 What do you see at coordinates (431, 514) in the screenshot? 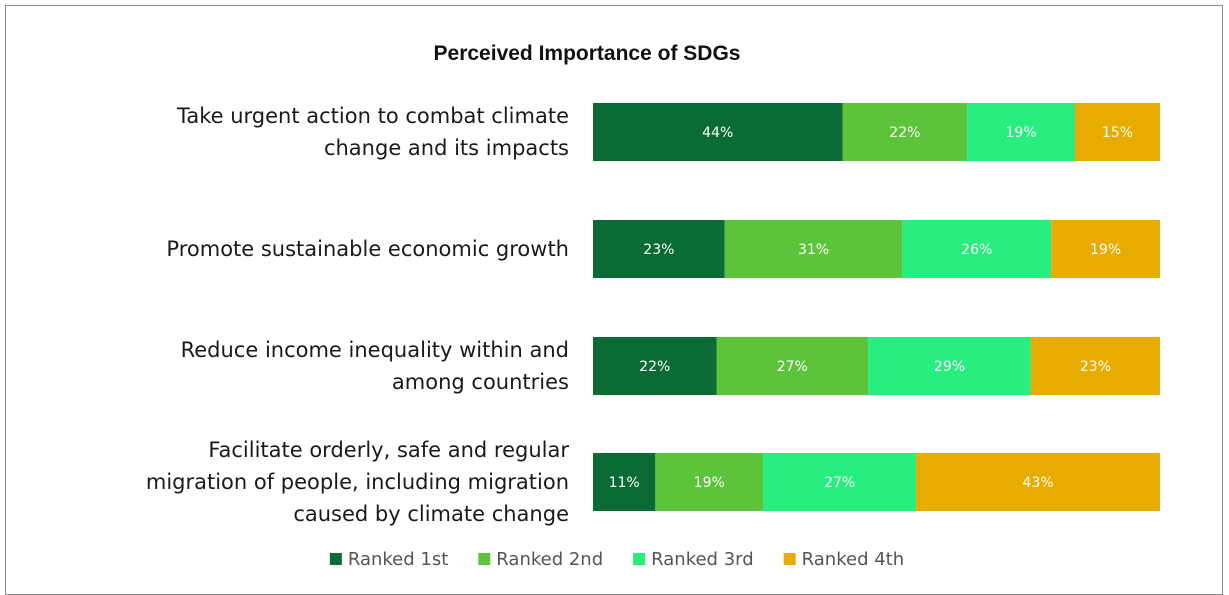
I see `category-label: caused by climate change` at bounding box center [431, 514].